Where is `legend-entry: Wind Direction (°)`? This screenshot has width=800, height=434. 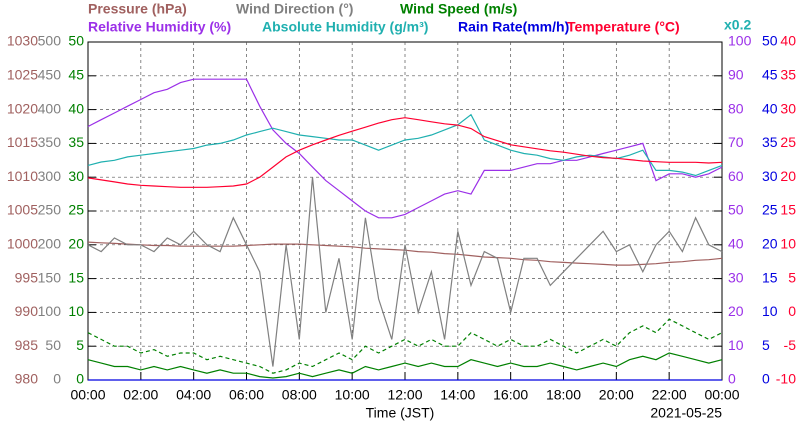 legend-entry: Wind Direction (°) is located at coordinates (294, 9).